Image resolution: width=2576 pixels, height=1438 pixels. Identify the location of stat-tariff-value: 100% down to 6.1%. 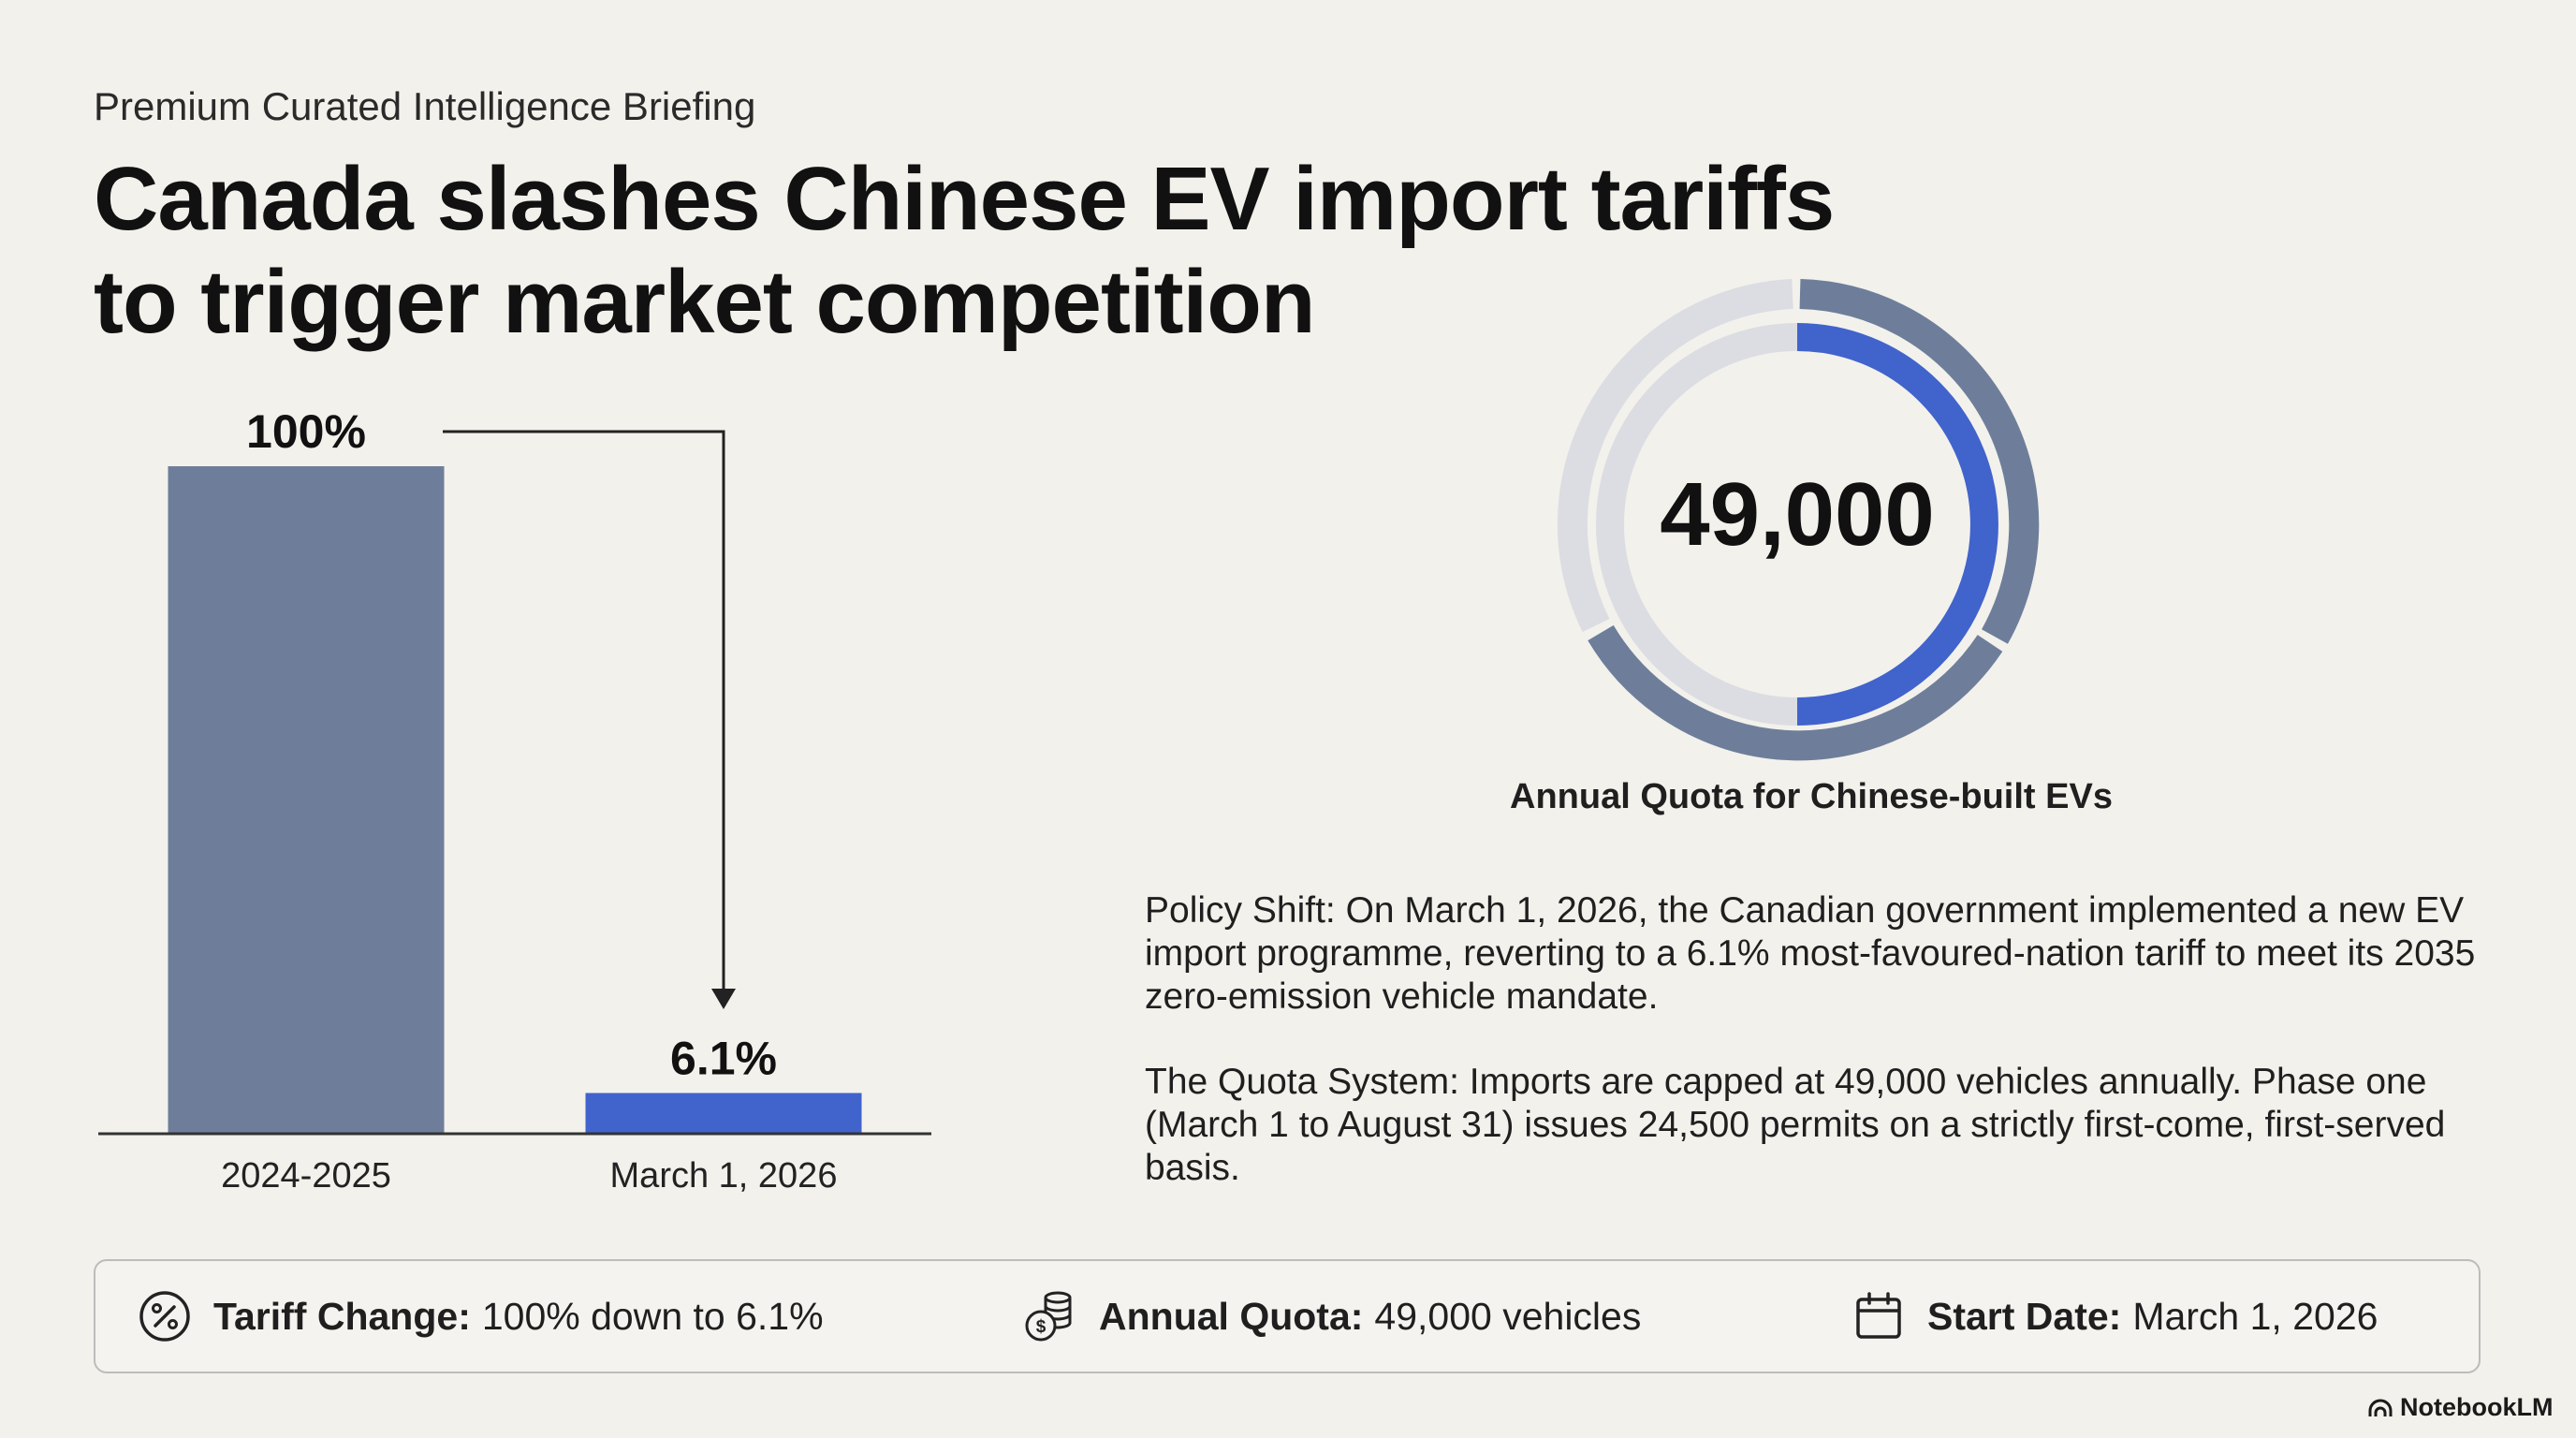
(652, 1316).